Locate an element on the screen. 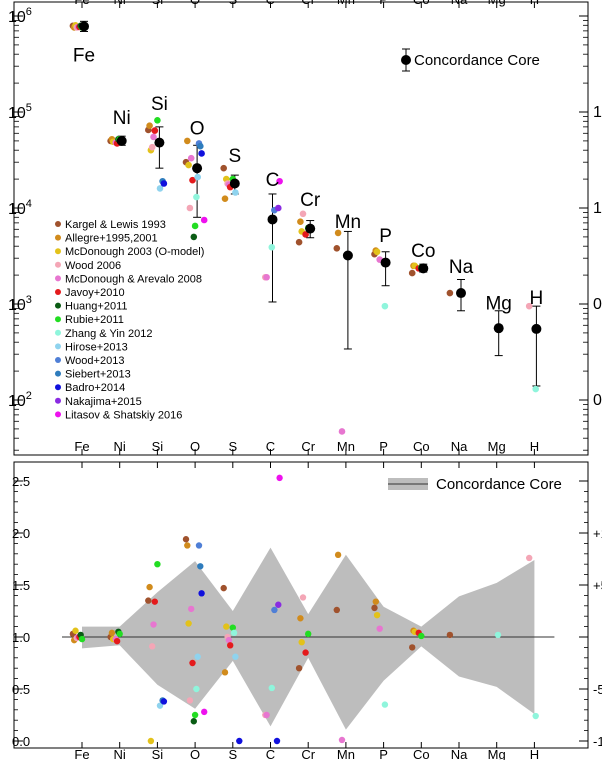 The image size is (602, 760). ratio-point-javoy-2010-si is located at coordinates (154, 601).